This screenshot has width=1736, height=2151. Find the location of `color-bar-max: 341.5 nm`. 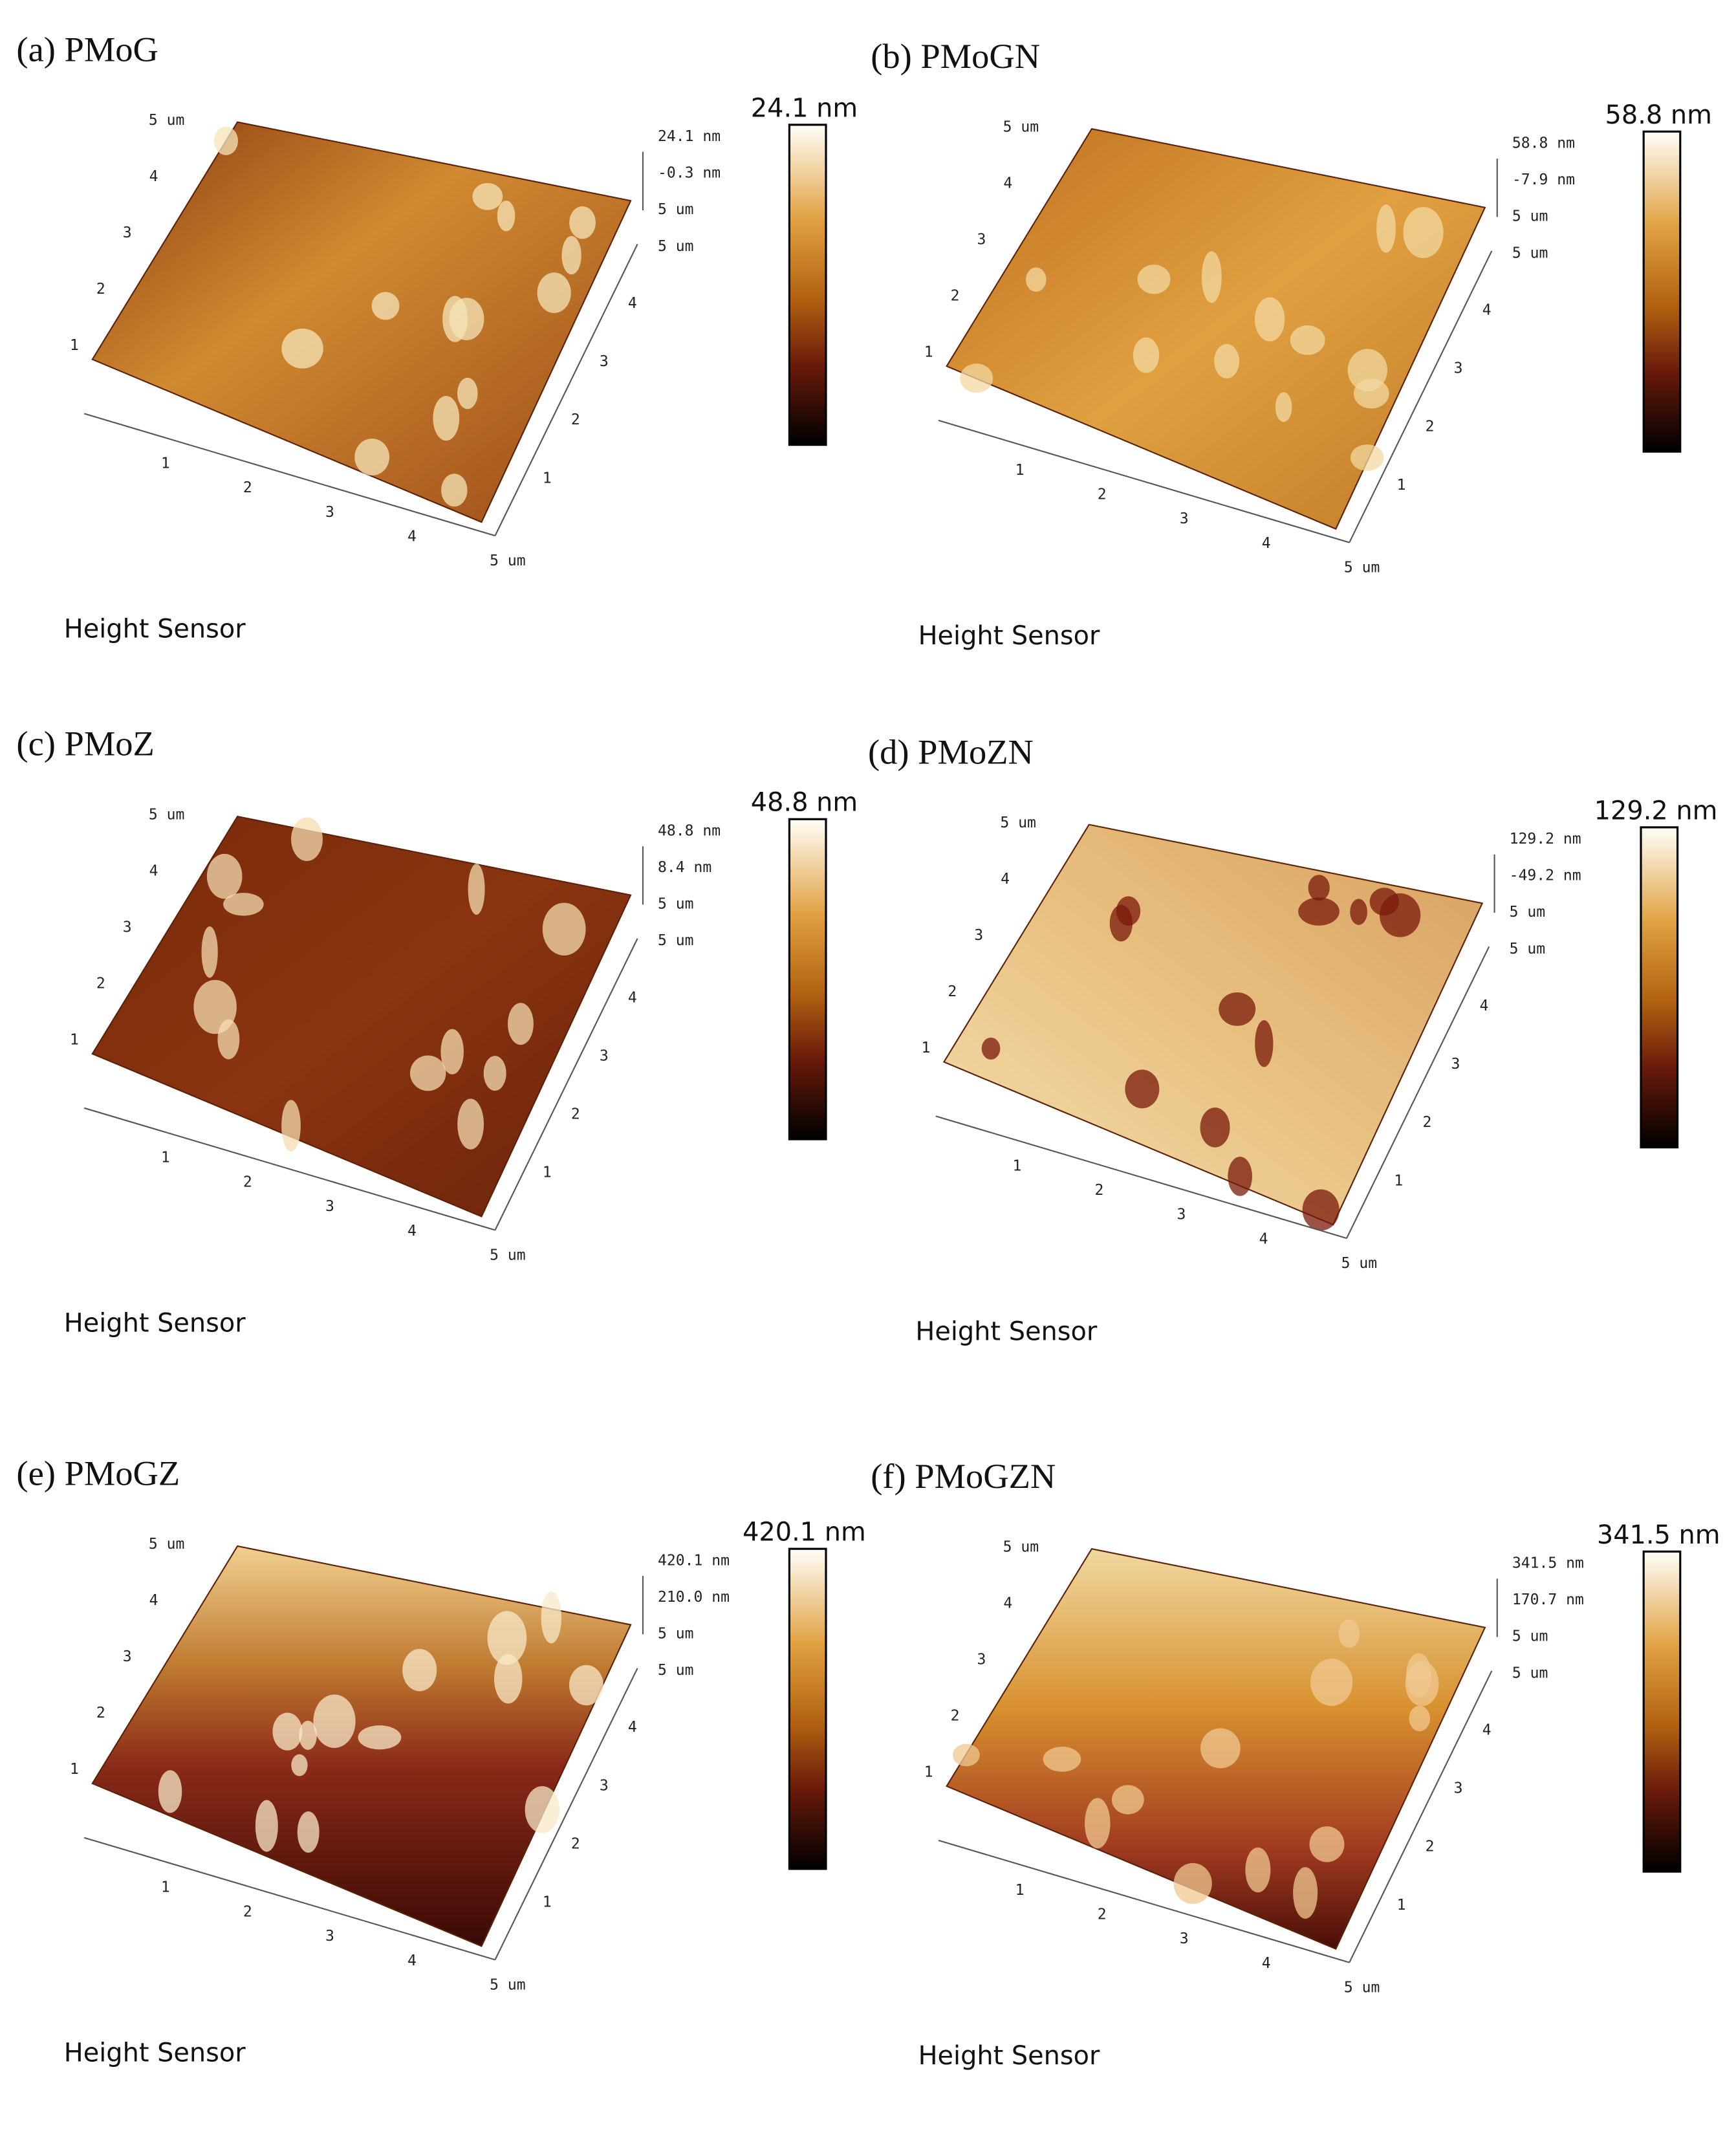

color-bar-max: 341.5 nm is located at coordinates (1659, 1535).